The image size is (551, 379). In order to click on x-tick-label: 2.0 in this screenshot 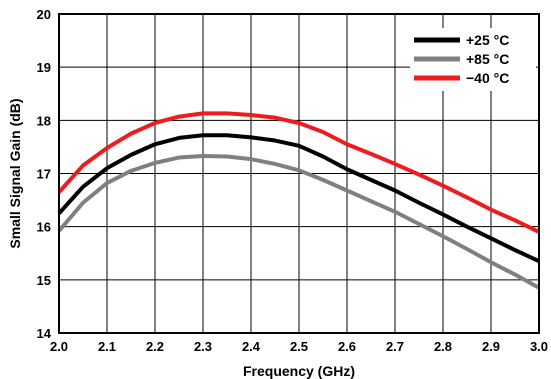, I will do `click(59, 346)`.